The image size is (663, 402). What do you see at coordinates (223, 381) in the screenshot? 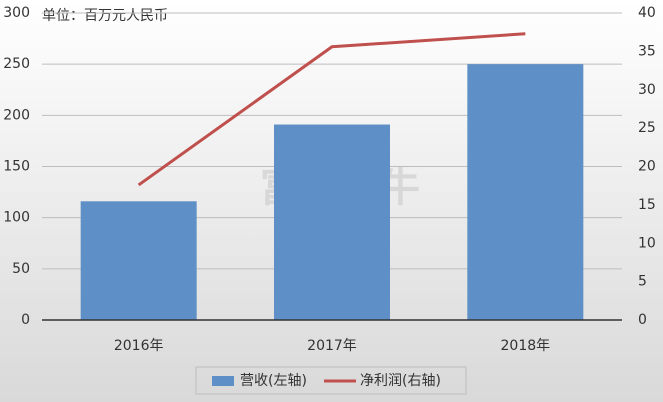
I see `legend-swatch` at bounding box center [223, 381].